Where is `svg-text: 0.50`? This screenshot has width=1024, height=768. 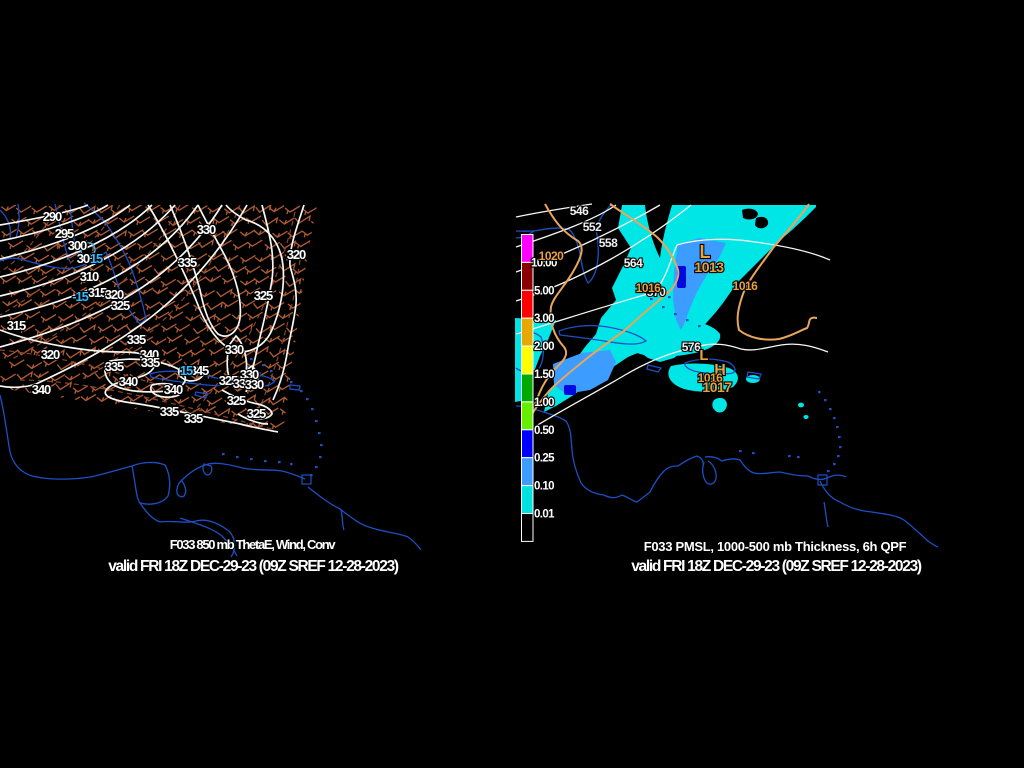 svg-text: 0.50 is located at coordinates (544, 431).